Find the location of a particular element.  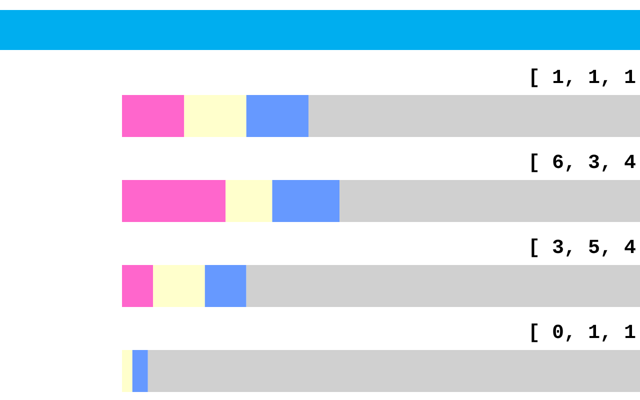

annotation: [ 0, 1, 1 is located at coordinates (582, 333).